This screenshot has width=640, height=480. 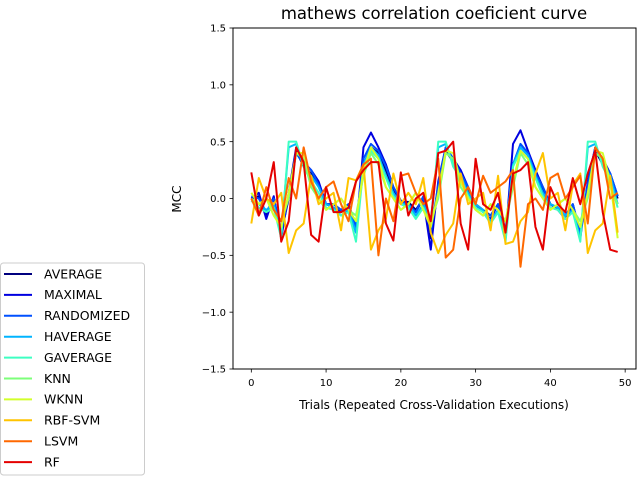 I want to click on legend-label-wknn: WKNN, so click(x=63, y=399).